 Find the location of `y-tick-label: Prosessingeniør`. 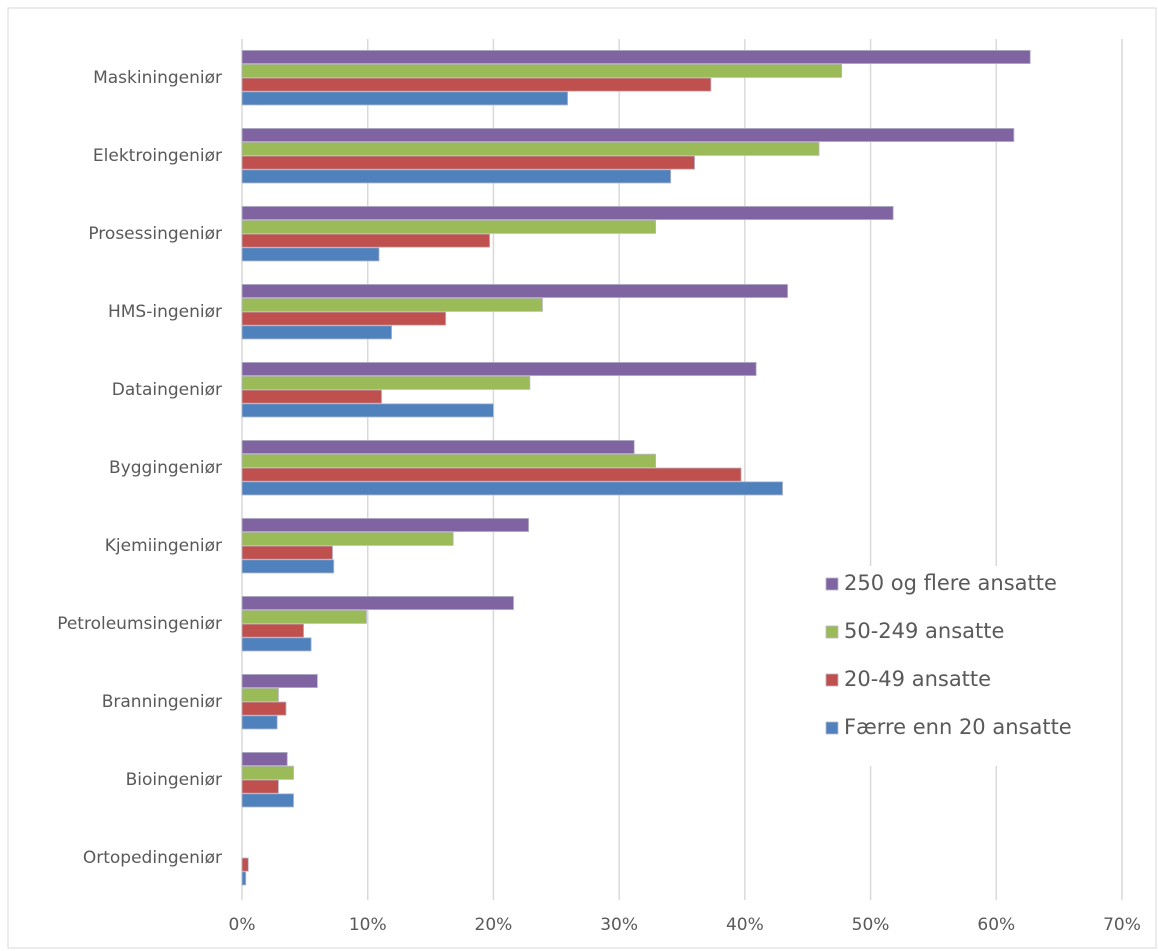

y-tick-label: Prosessingeniør is located at coordinates (155, 234).